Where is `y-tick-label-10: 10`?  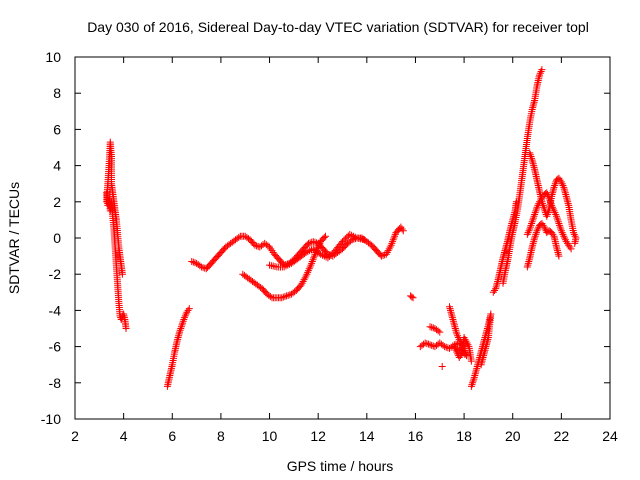 y-tick-label-10: 10 is located at coordinates (53, 57).